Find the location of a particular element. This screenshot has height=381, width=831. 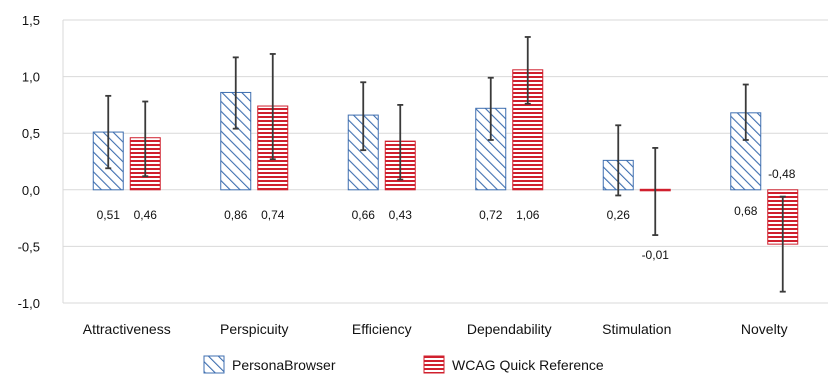

error-bar-wcag-quick-reference-novelty is located at coordinates (782, 244).